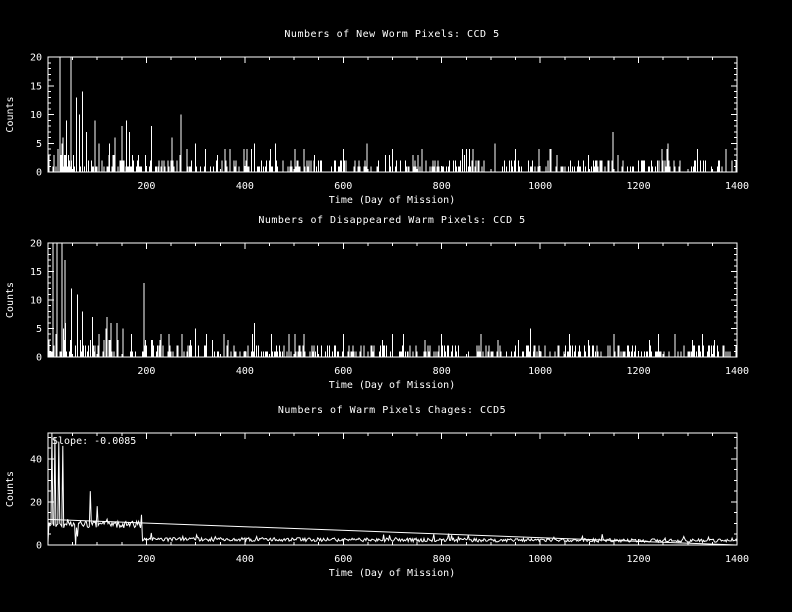 Image resolution: width=792 pixels, height=612 pixels. I want to click on fit-line, so click(392, 532).